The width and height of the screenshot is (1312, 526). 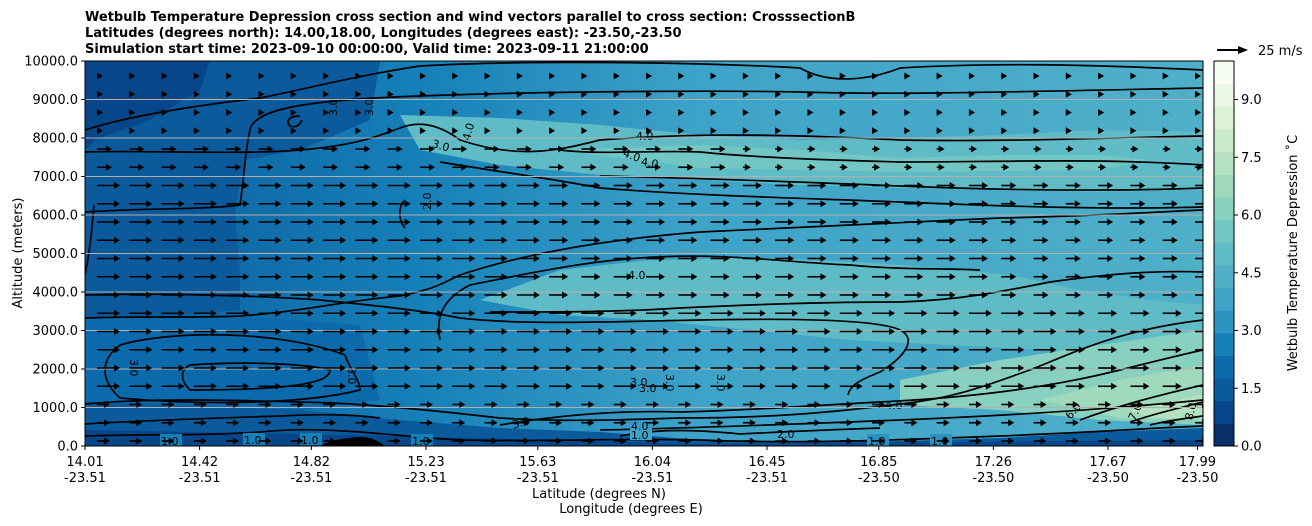 I want to click on contour-label: 1.0, so click(x=253, y=440).